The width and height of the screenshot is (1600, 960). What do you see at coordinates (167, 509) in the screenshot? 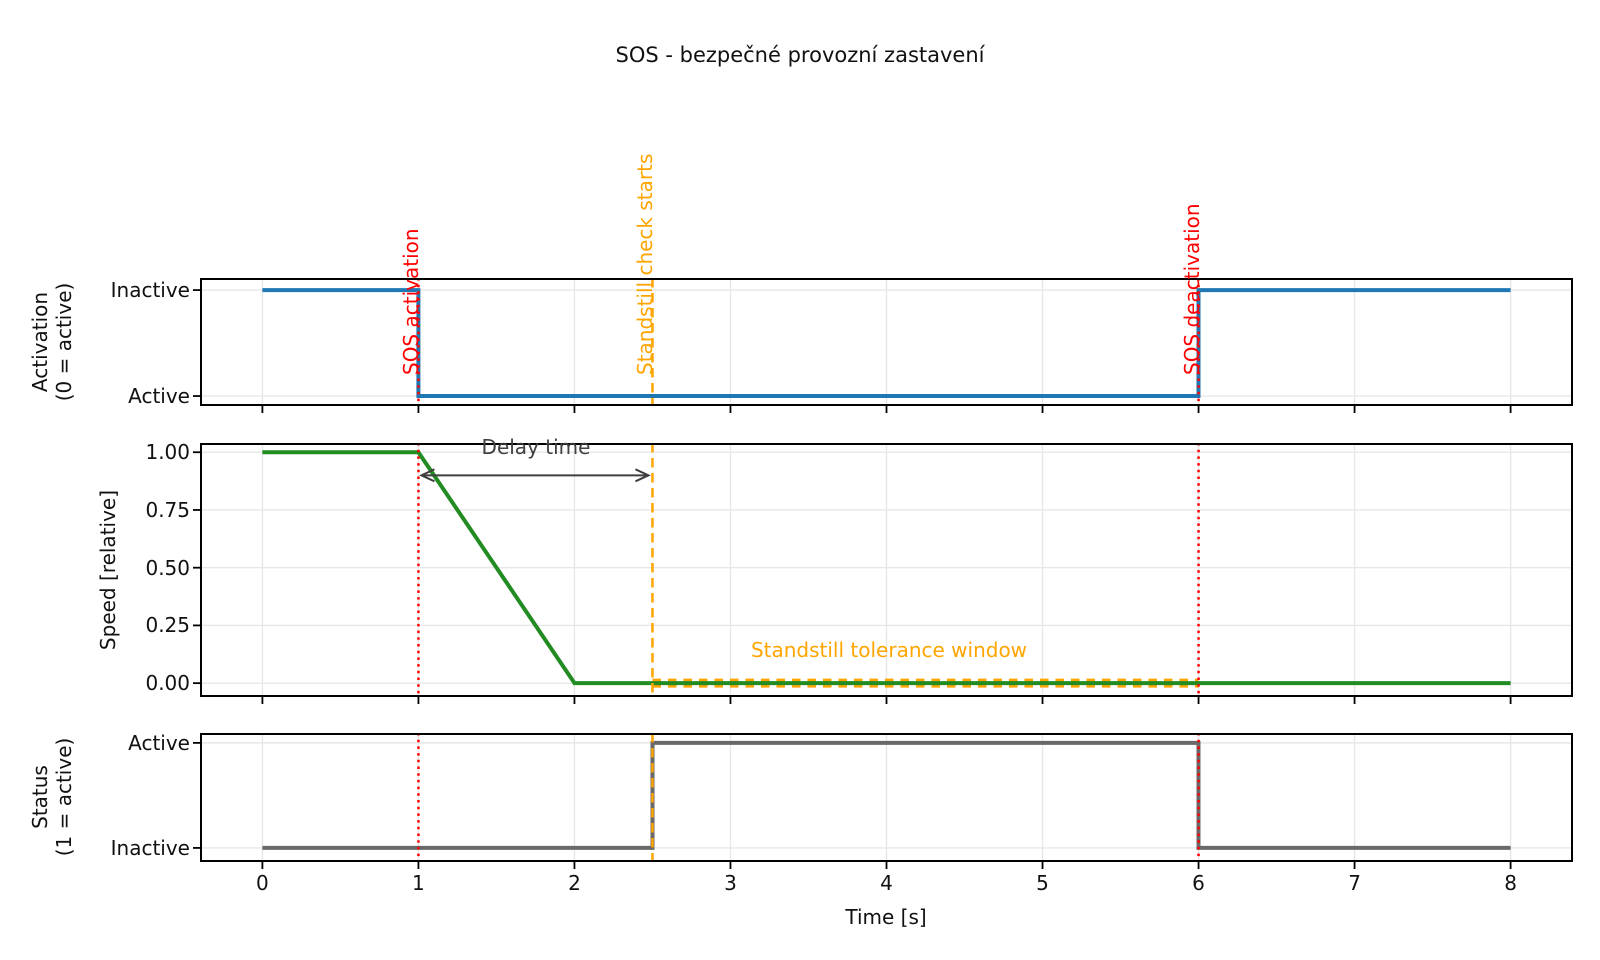
I see `y-tick-label: 0.75` at bounding box center [167, 509].